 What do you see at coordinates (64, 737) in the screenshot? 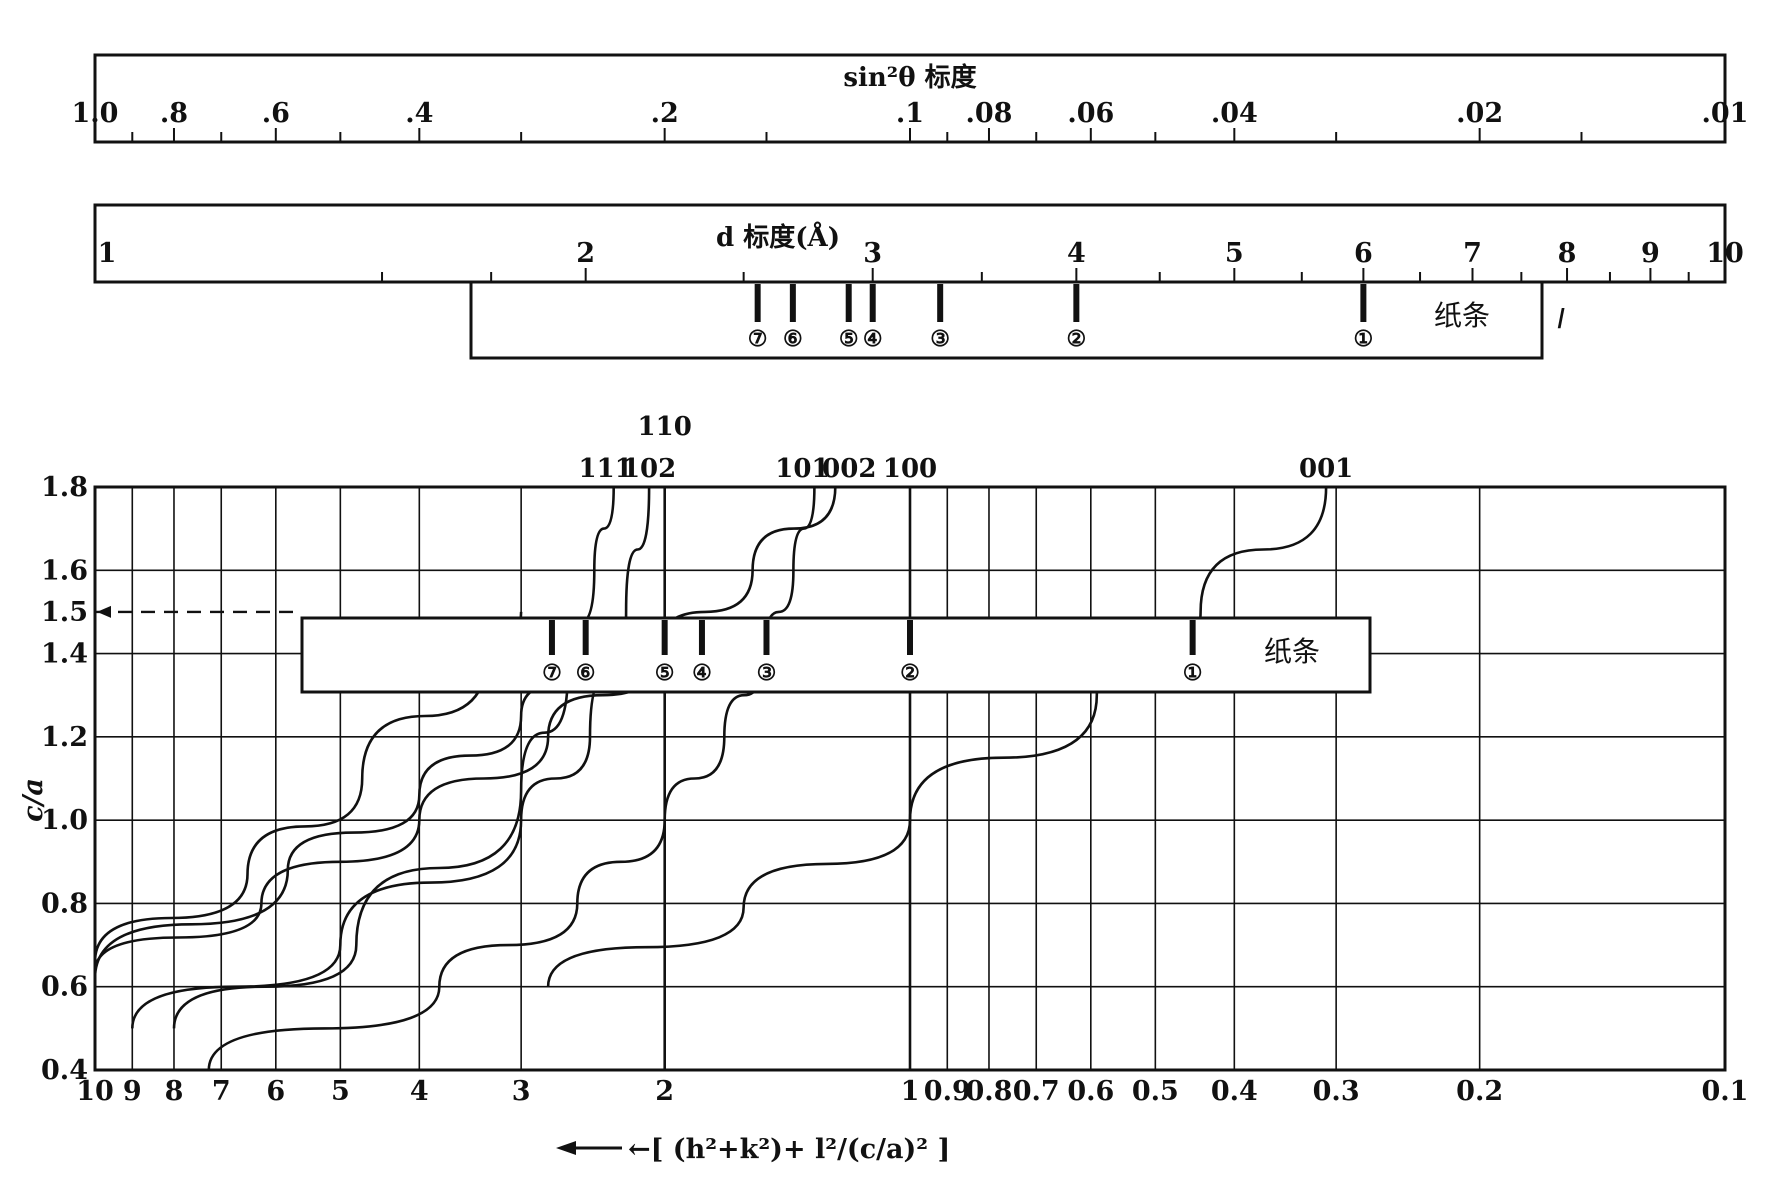
I see `y-tick-label: 1.2` at bounding box center [64, 737].